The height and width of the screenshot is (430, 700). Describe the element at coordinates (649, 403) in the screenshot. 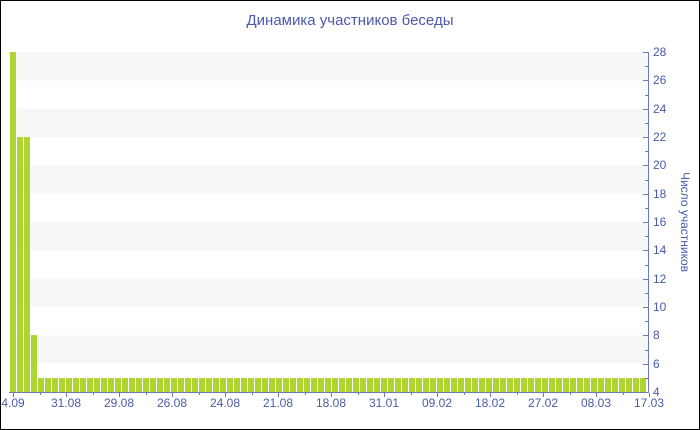

I see `x-tick-label: 17.03` at that location.